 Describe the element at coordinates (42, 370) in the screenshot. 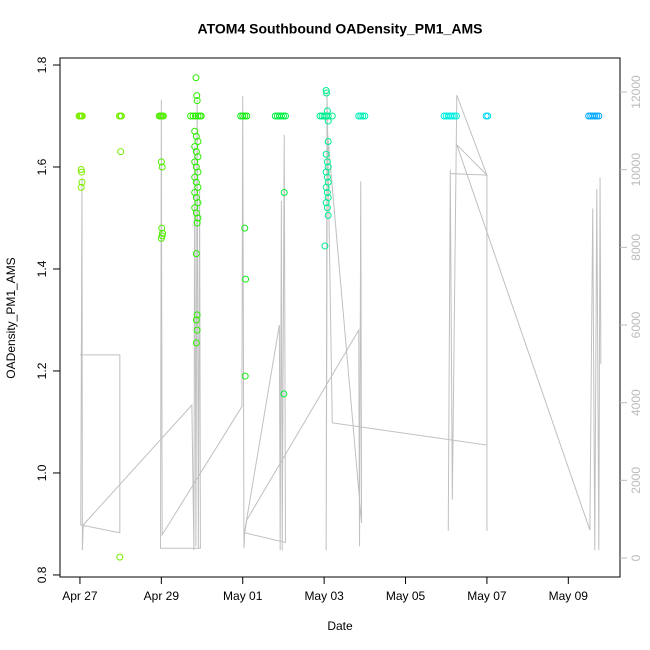

I see `y-tick-label: 1.2` at that location.